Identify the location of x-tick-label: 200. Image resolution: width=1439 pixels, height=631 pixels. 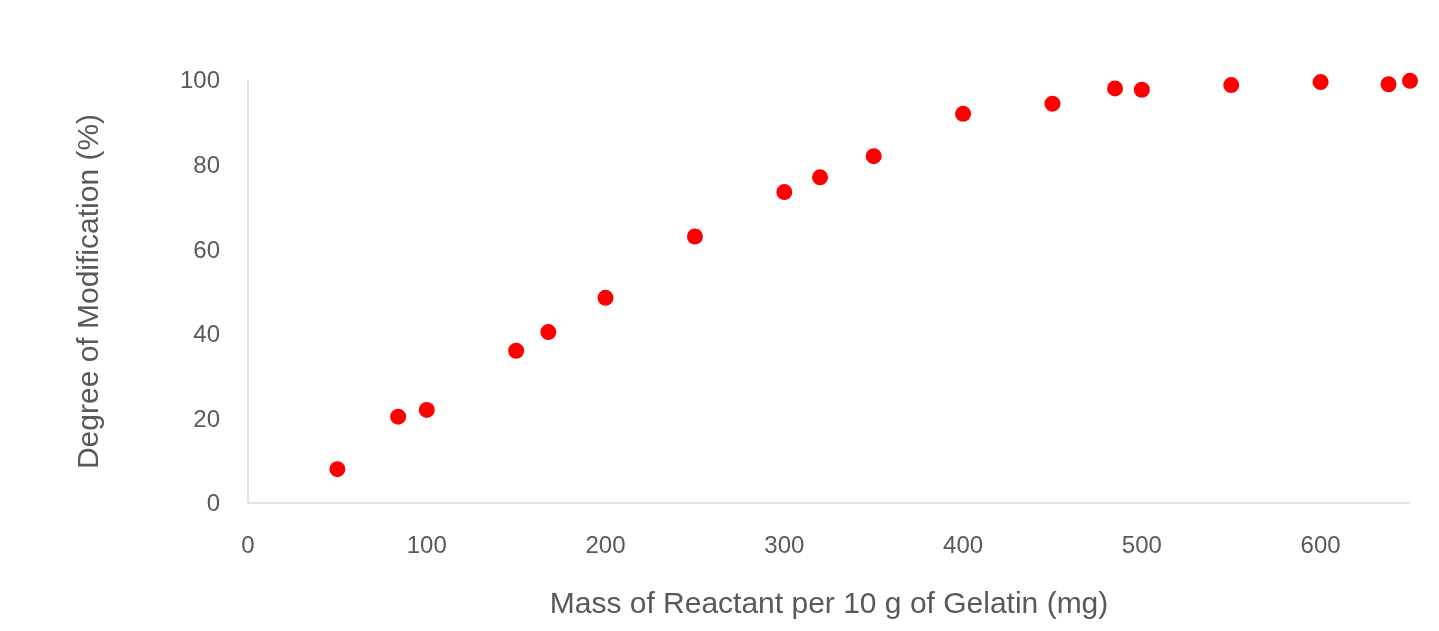
(605, 544).